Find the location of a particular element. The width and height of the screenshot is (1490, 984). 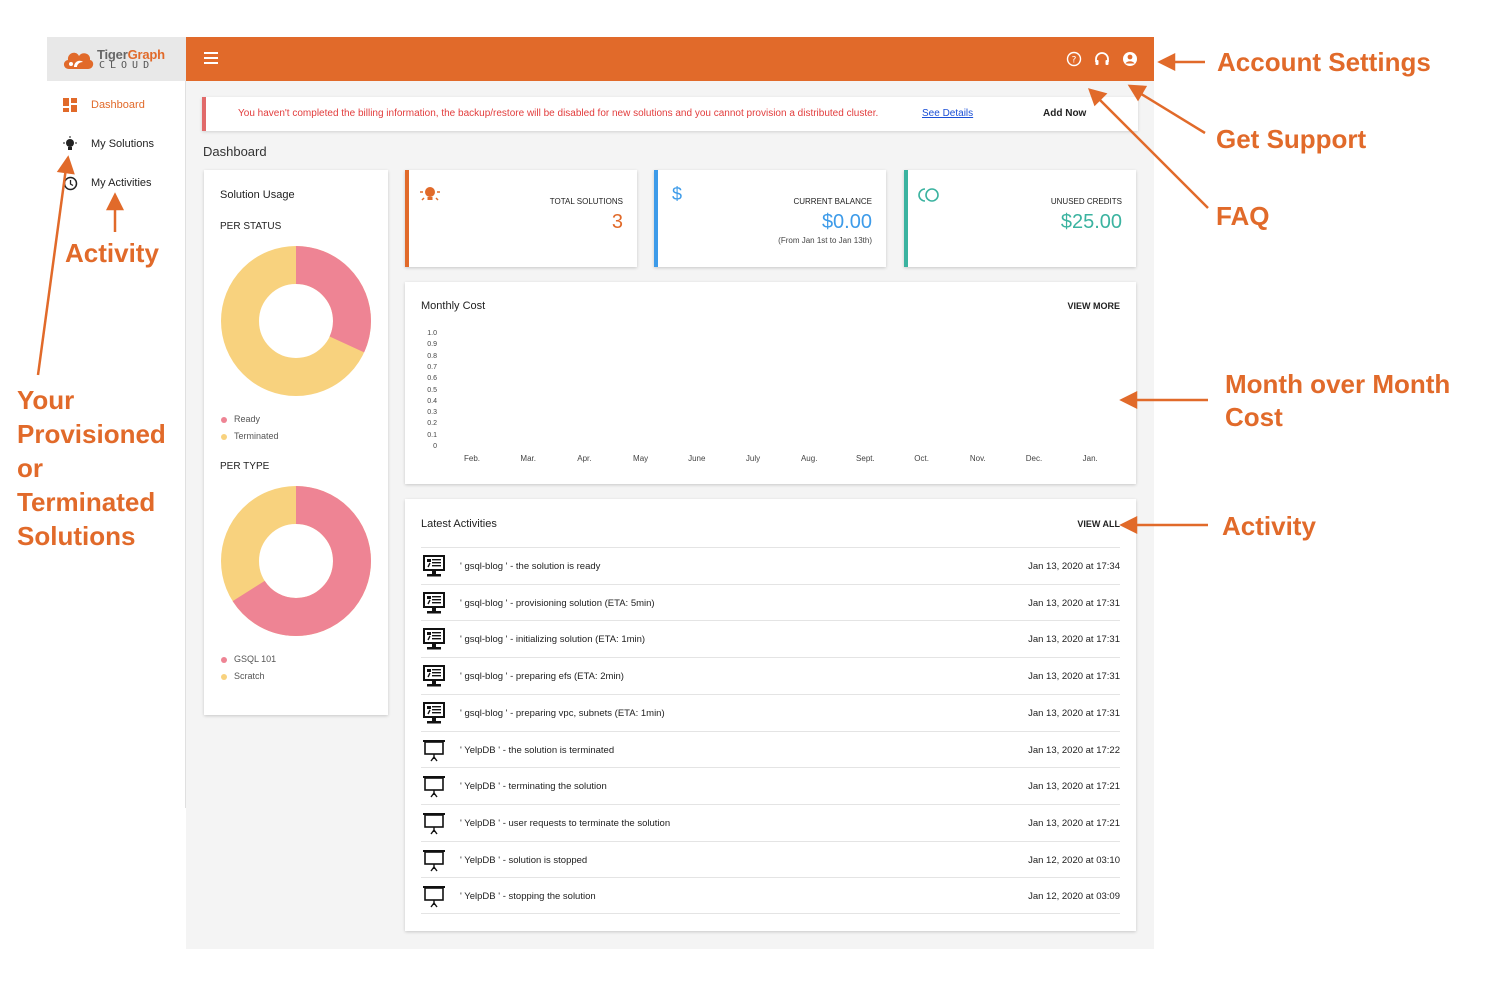

help-icon: ? is located at coordinates (1074, 59).